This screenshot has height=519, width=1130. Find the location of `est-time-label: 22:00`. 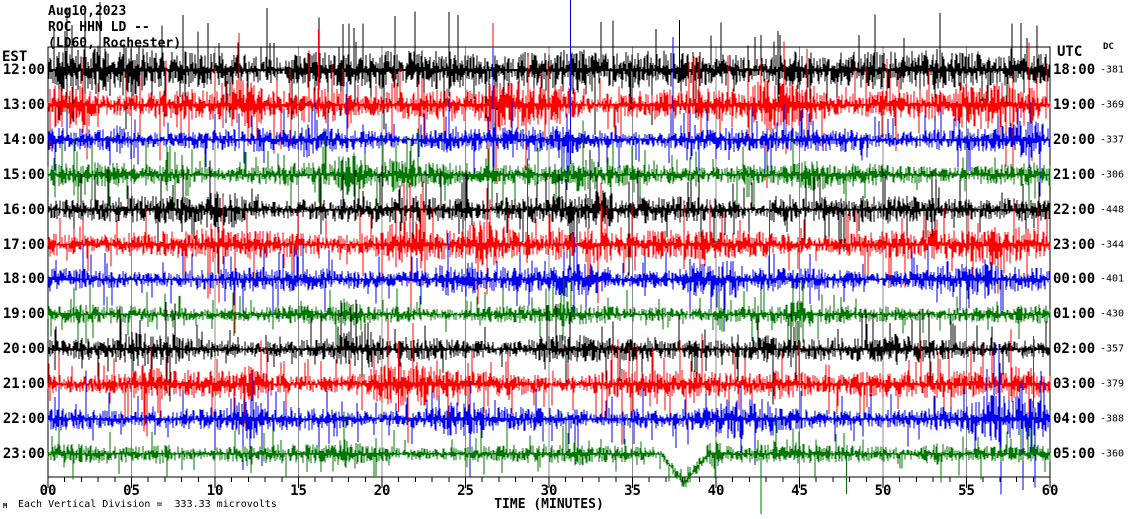

est-time-label: 22:00 is located at coordinates (23, 419).